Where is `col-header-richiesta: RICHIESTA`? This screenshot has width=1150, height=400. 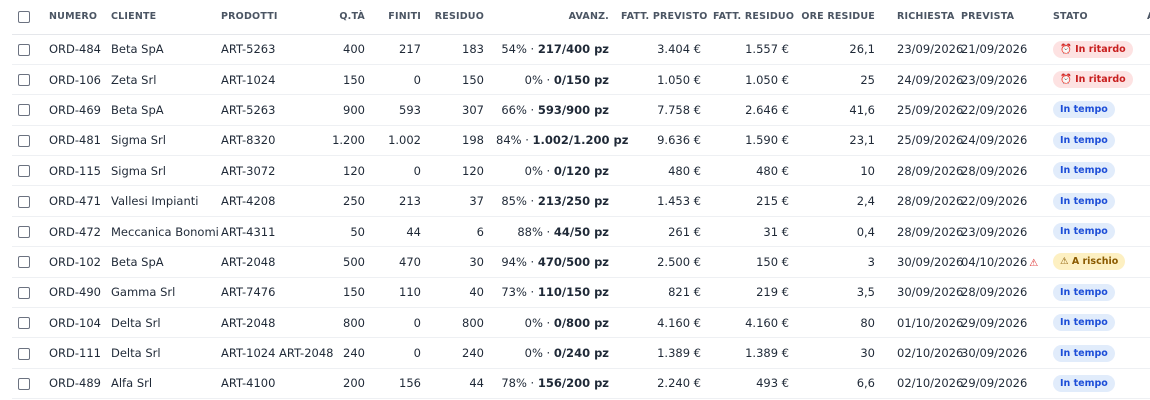 col-header-richiesta: RICHIESTA is located at coordinates (918, 17).